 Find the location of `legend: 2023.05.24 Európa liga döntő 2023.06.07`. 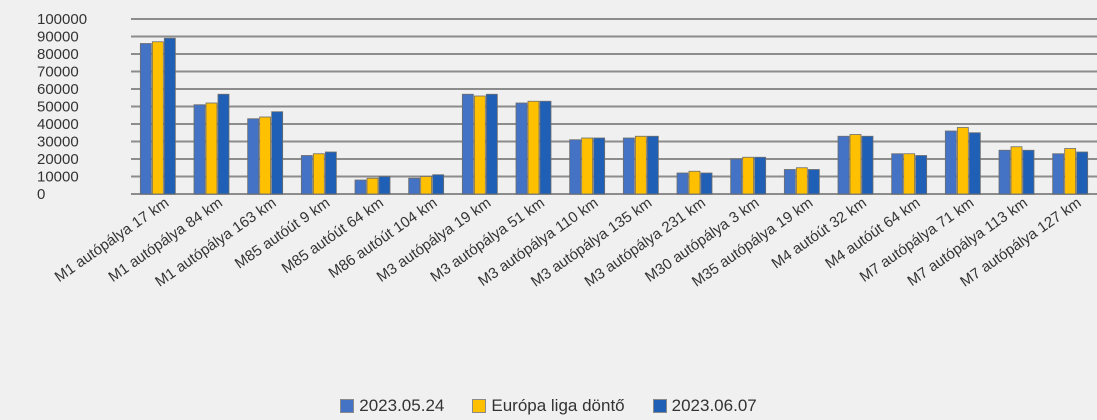

legend: 2023.05.24 Európa liga döntő 2023.06.07 is located at coordinates (548, 406).